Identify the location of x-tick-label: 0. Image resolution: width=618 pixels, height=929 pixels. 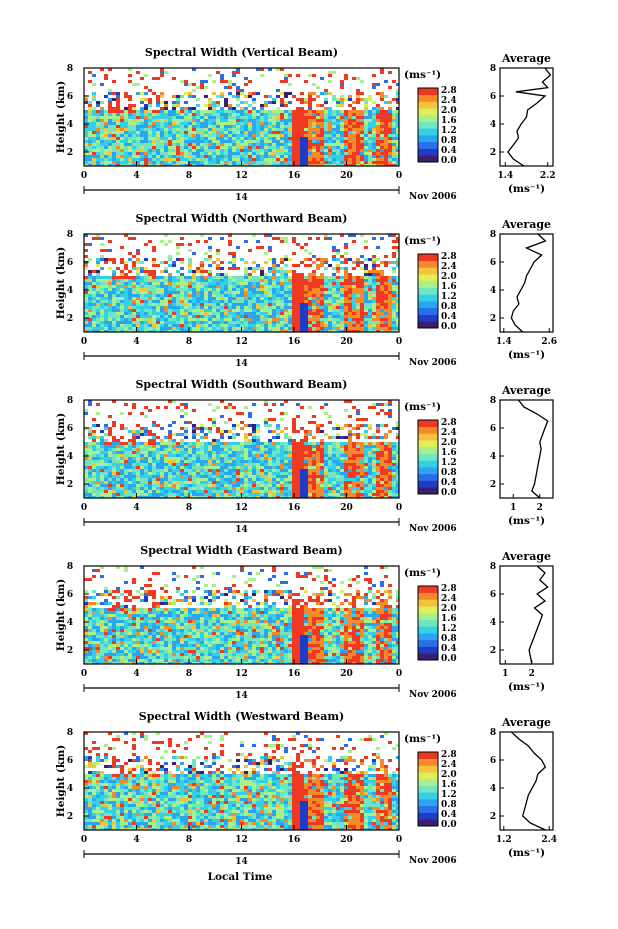
(399, 176).